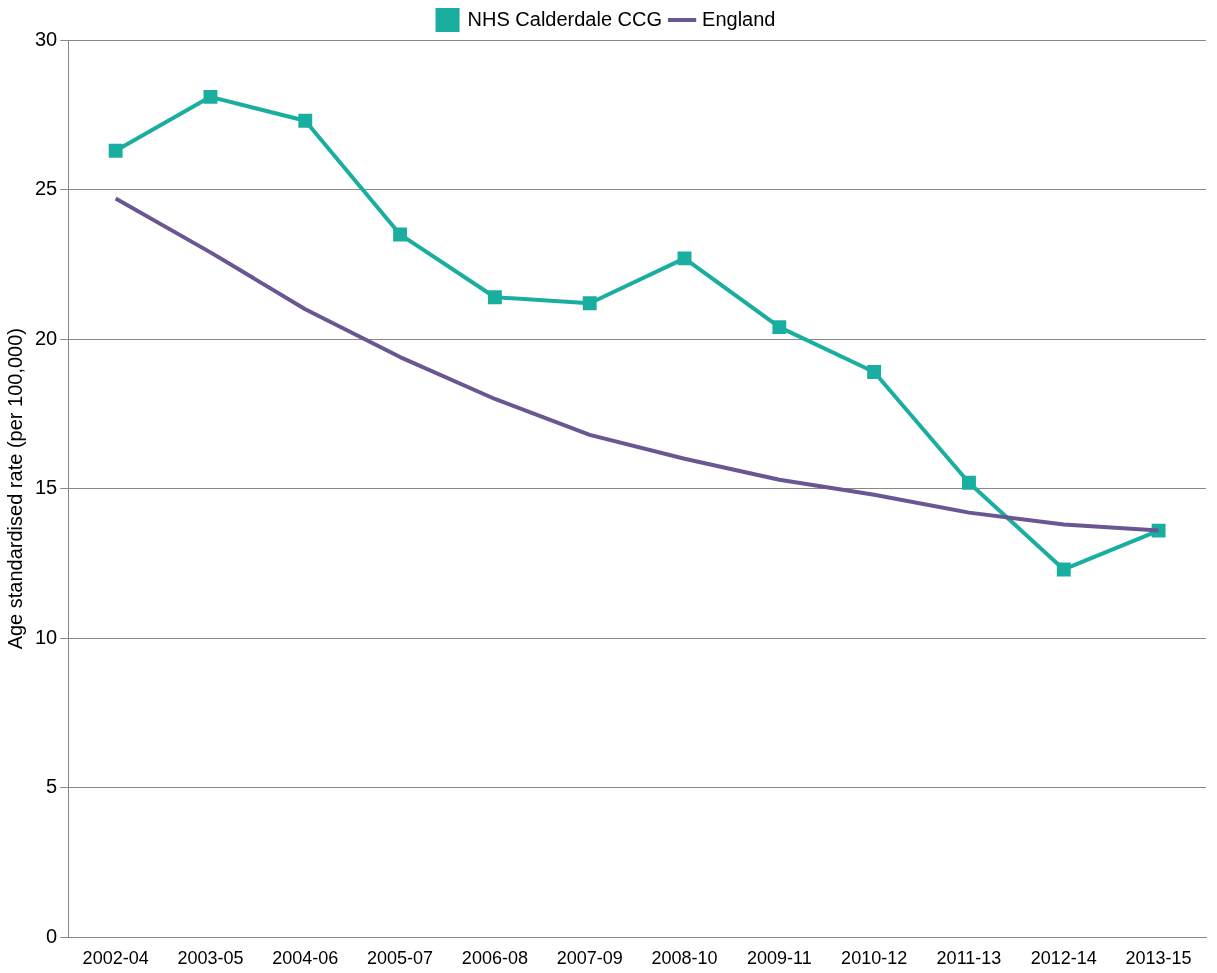 This screenshot has height=973, width=1217. Describe the element at coordinates (1063, 958) in the screenshot. I see `x-tick-label: 2012-14` at that location.